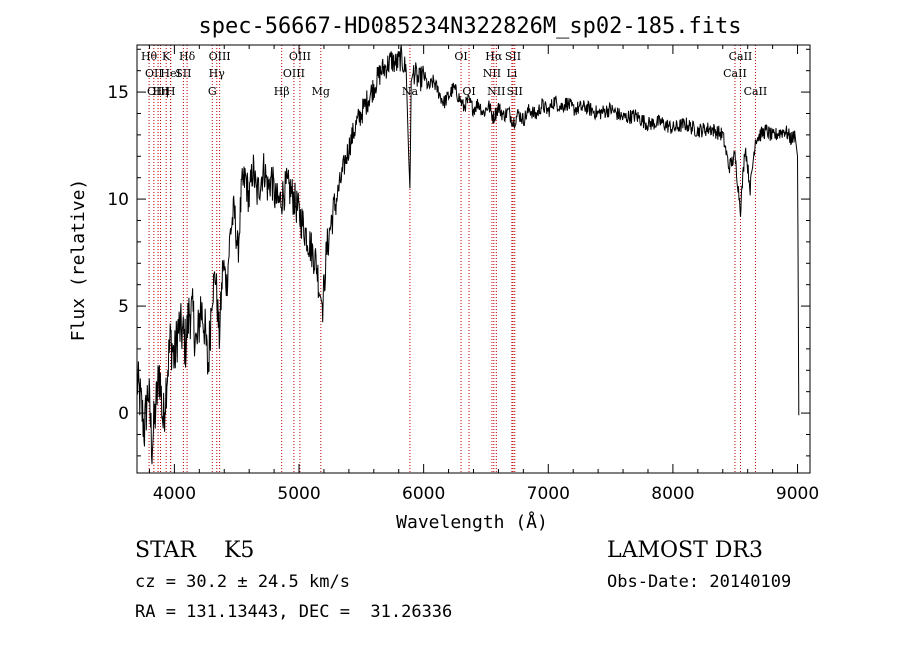  I want to click on line-label: Hη, so click(160, 91).